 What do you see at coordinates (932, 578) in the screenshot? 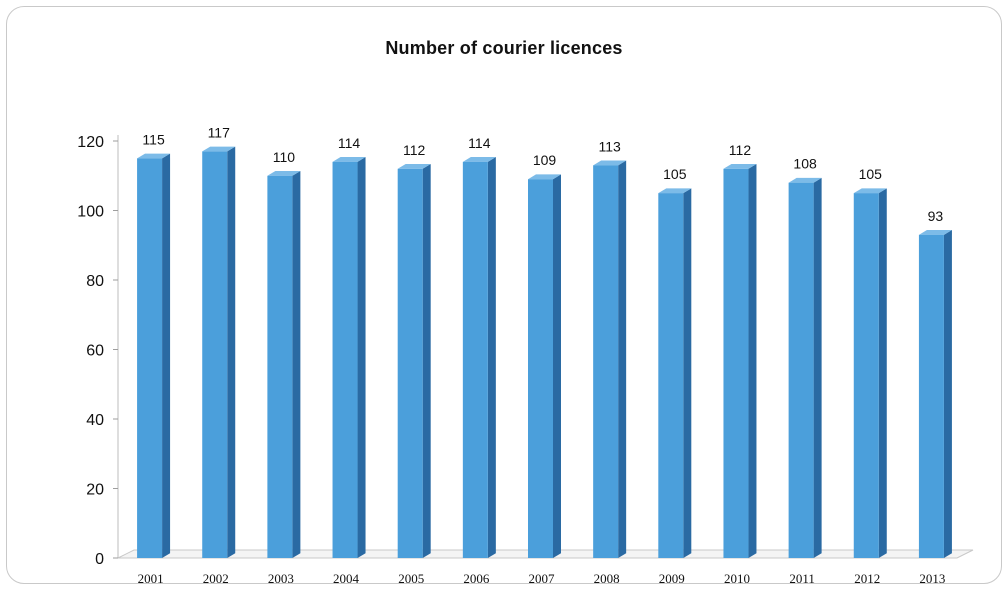
I see `x-tick-label: 2013` at bounding box center [932, 578].